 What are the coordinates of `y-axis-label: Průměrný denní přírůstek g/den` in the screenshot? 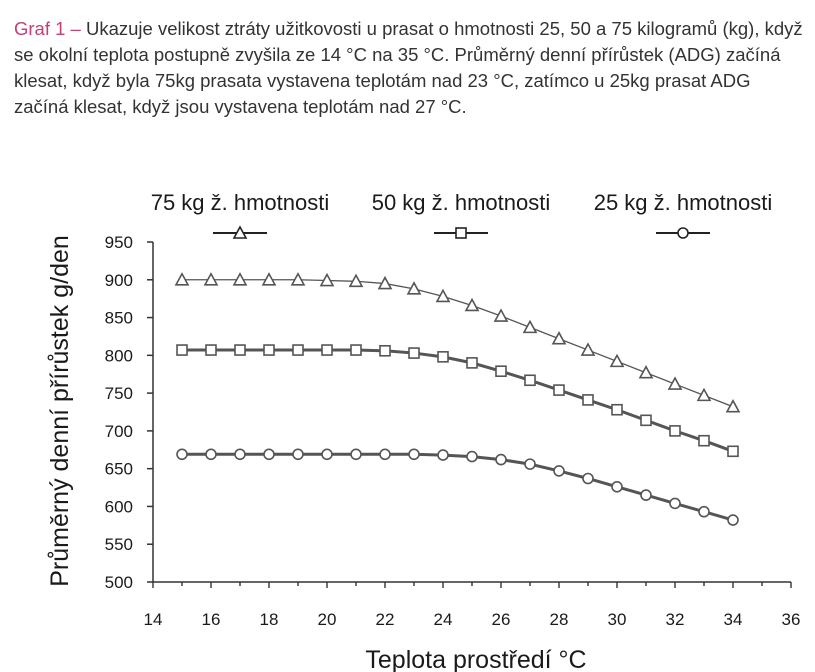 It's located at (60, 411).